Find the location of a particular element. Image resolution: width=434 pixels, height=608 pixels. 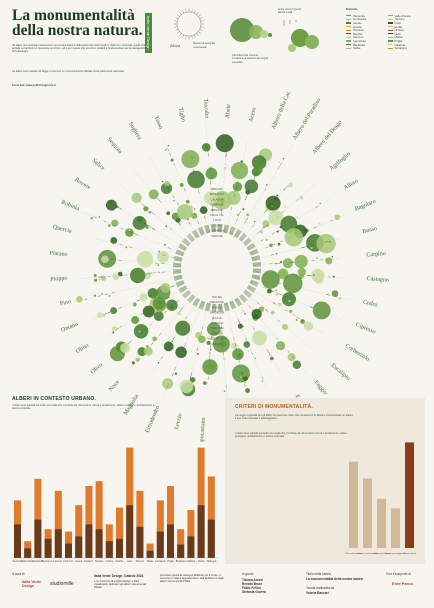

criteria-bar is located at coordinates (381, 523).